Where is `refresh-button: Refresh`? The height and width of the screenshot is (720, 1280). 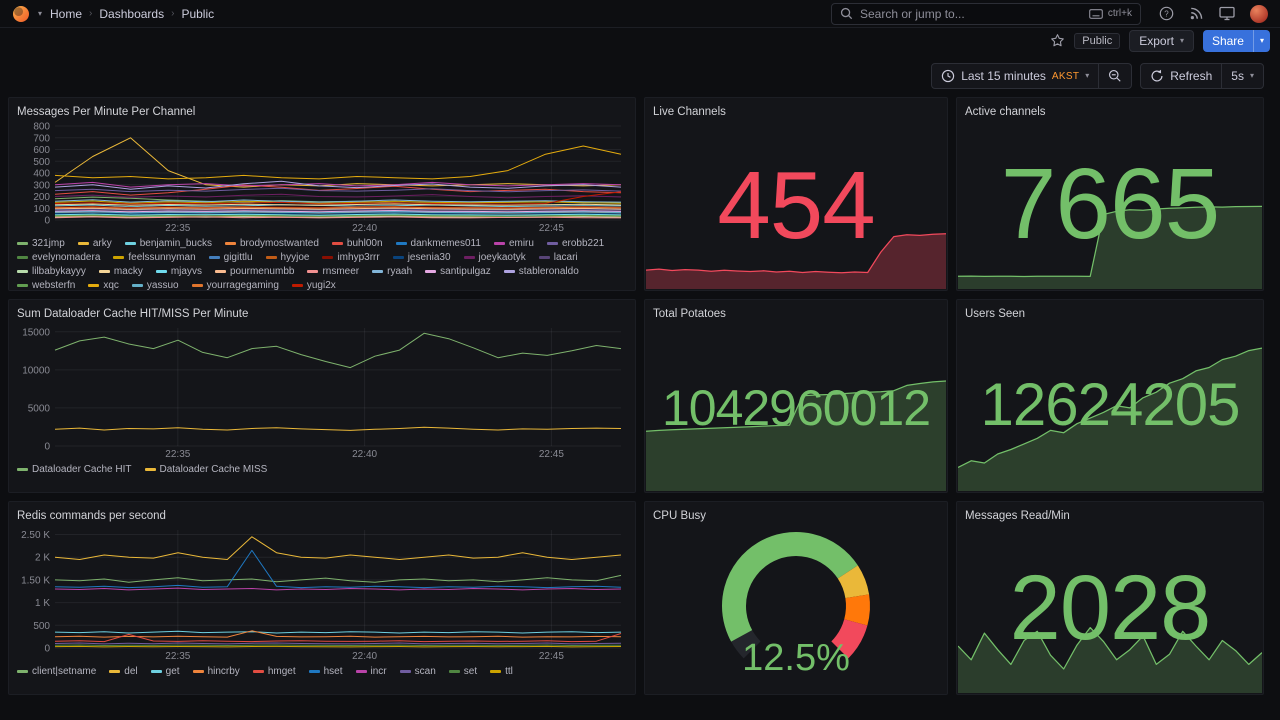
refresh-button: Refresh is located at coordinates (1181, 76).